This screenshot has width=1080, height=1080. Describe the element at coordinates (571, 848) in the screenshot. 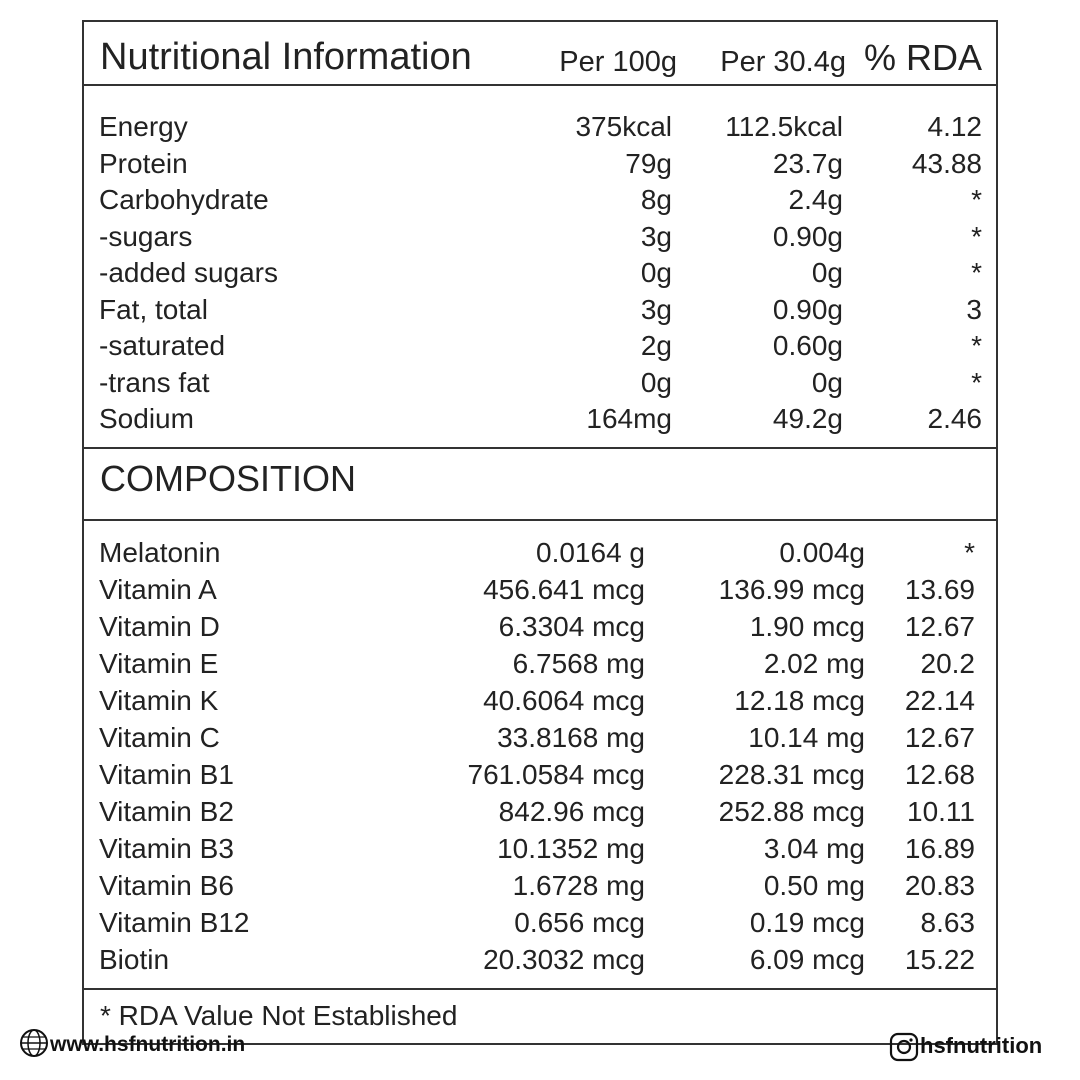

I see `row-value: 10.1352 mg` at that location.